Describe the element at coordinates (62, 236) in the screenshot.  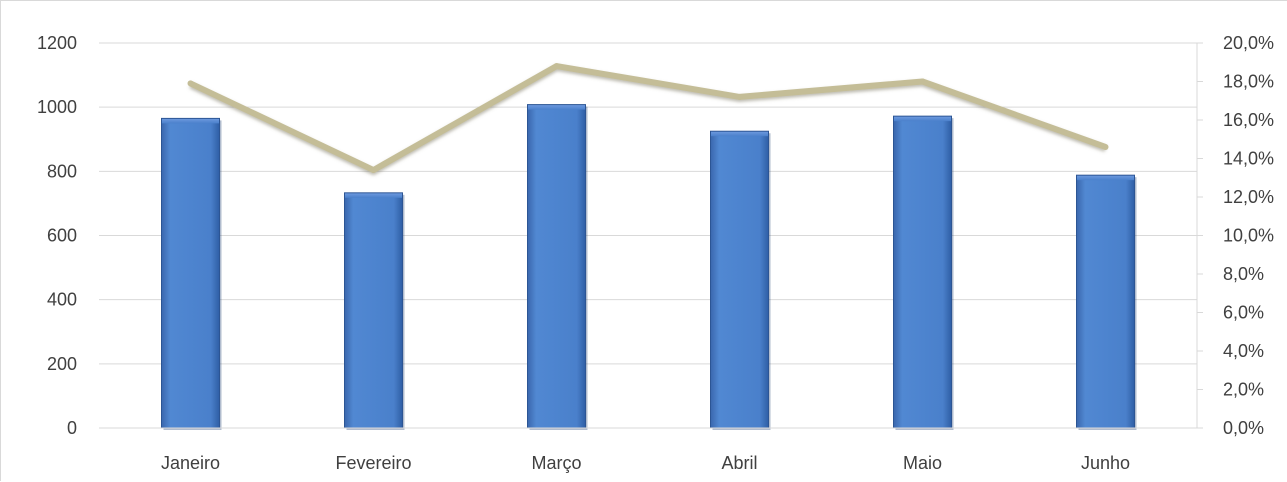
I see `left-tick-label: 600` at that location.